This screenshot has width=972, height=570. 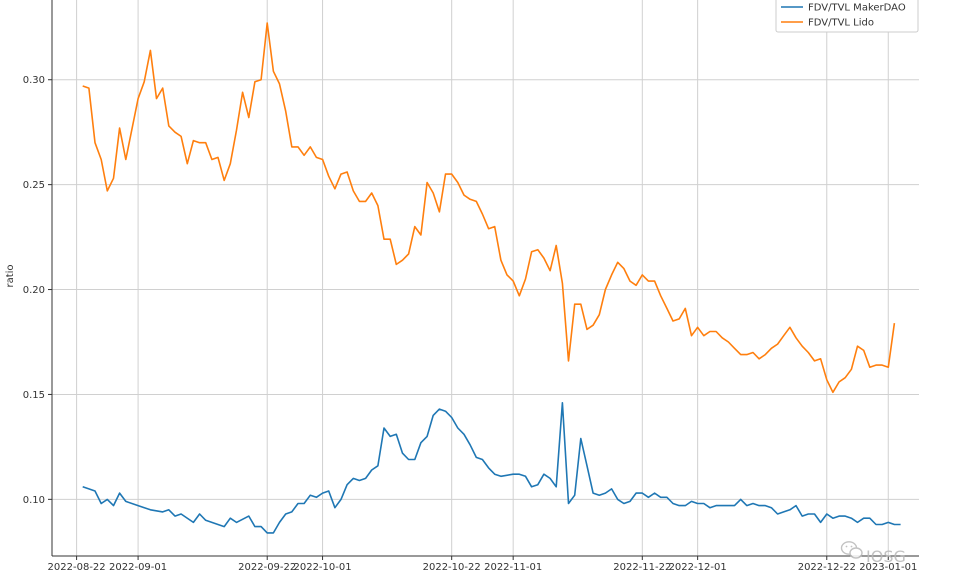 I want to click on x-tick-label-5: 2022-11-01, so click(x=513, y=566).